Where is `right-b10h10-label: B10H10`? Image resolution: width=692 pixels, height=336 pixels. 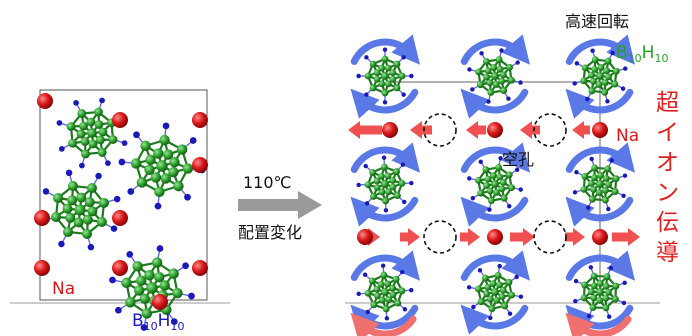
right-b10h10-label: B10H10 is located at coordinates (642, 54).